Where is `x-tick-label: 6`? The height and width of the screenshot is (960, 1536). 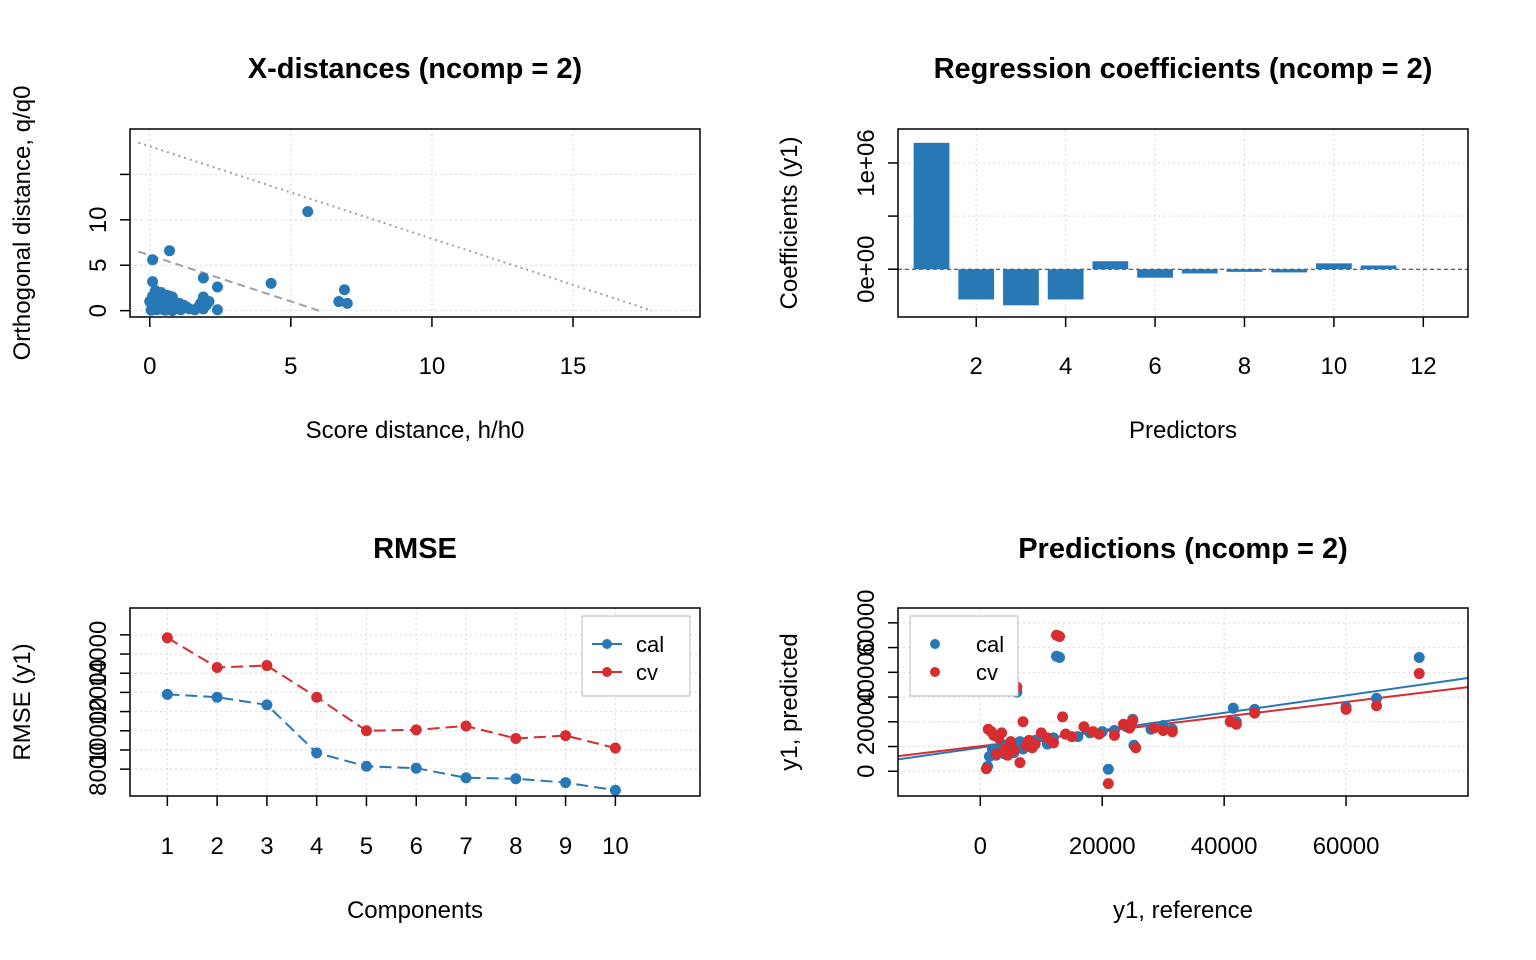 x-tick-label: 6 is located at coordinates (1154, 366).